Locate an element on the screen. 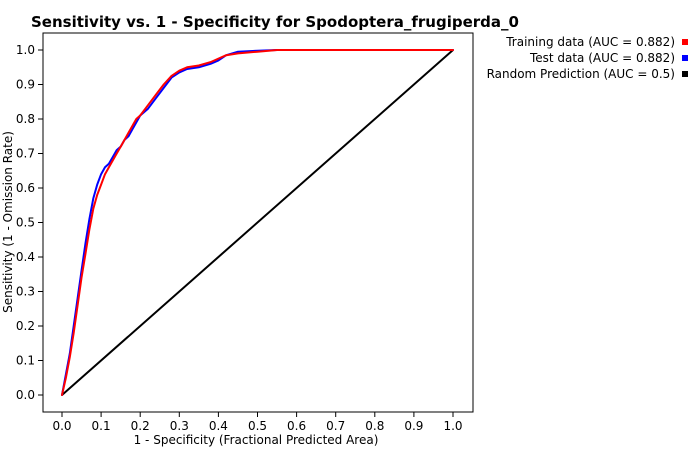 This screenshot has width=700, height=454. training-legend-label: Training data (AUC = 0.882) is located at coordinates (590, 42).